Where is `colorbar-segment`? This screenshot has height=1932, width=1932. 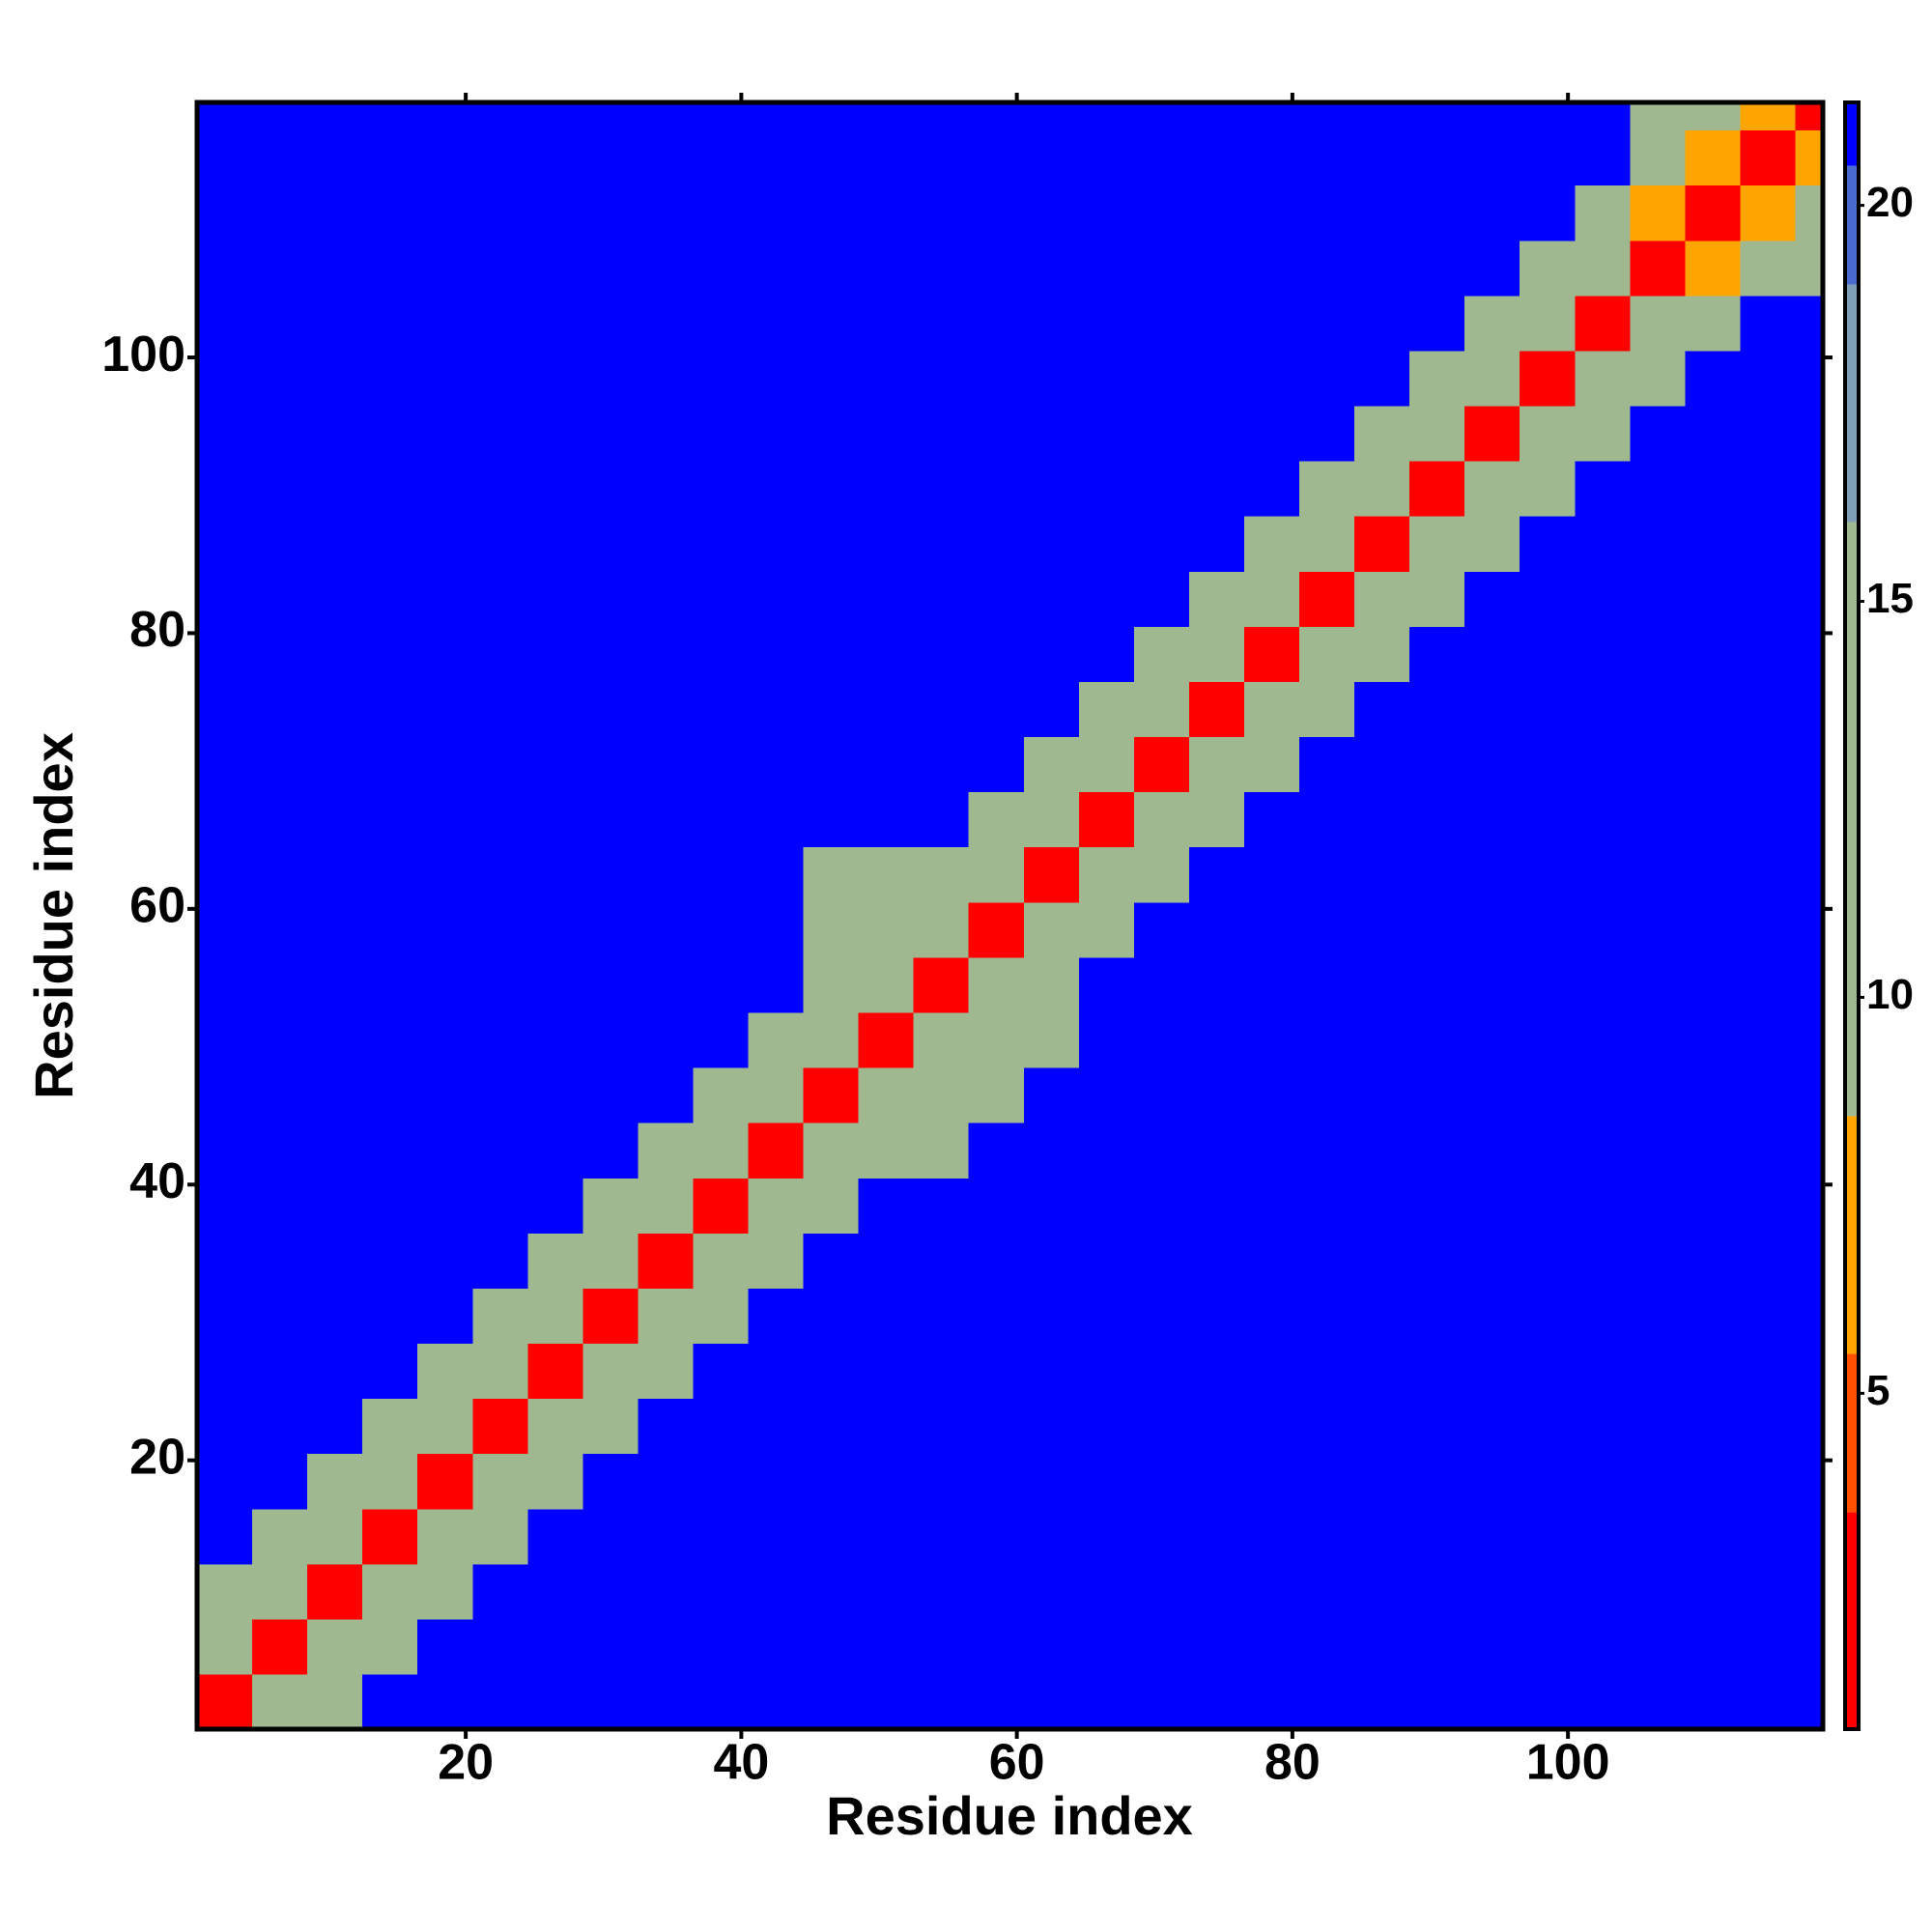 colorbar-segment is located at coordinates (1852, 134).